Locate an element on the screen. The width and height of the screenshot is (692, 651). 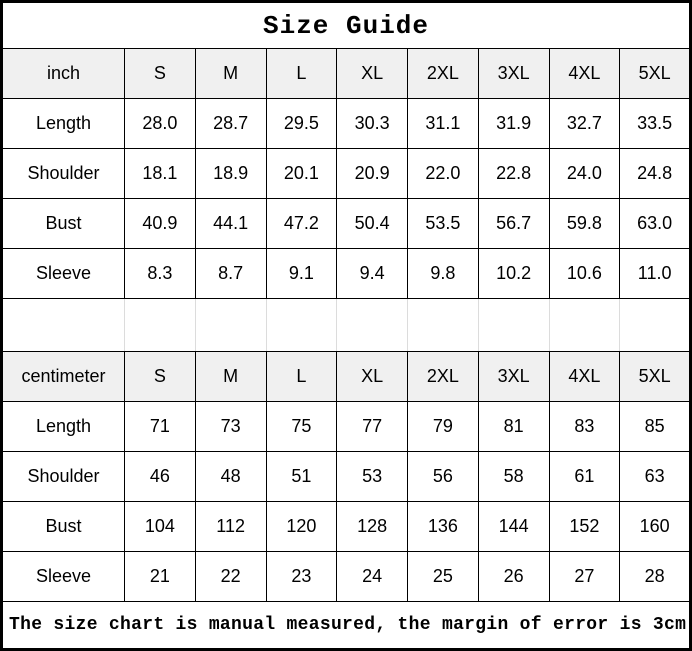
value-cell: 26 is located at coordinates (513, 576).